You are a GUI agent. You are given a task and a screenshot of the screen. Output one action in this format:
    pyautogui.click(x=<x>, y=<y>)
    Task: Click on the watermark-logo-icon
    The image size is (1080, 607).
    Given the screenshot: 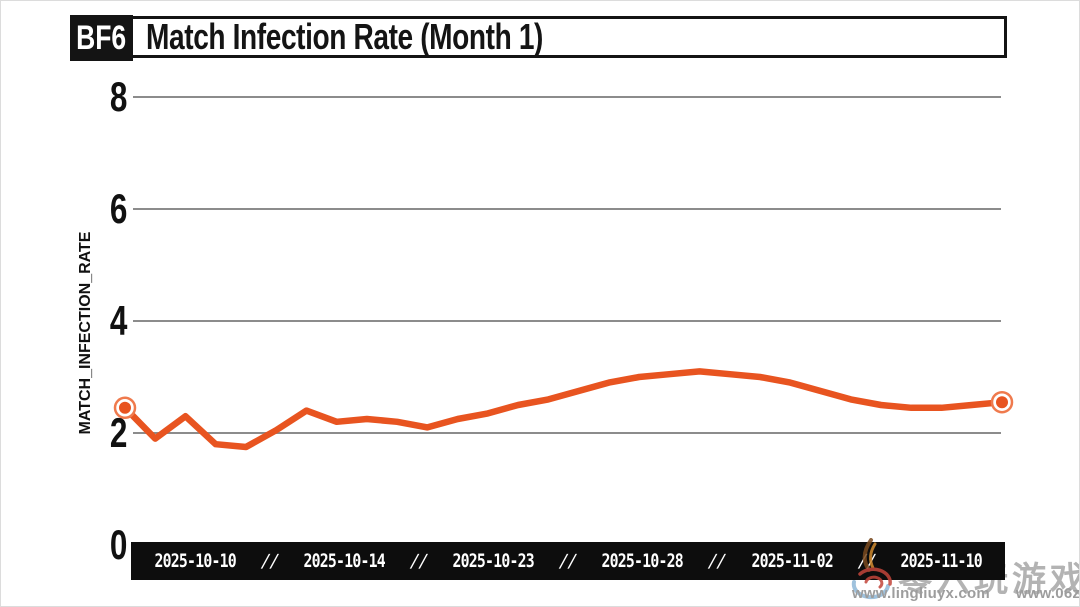 What is the action you would take?
    pyautogui.click(x=871, y=569)
    